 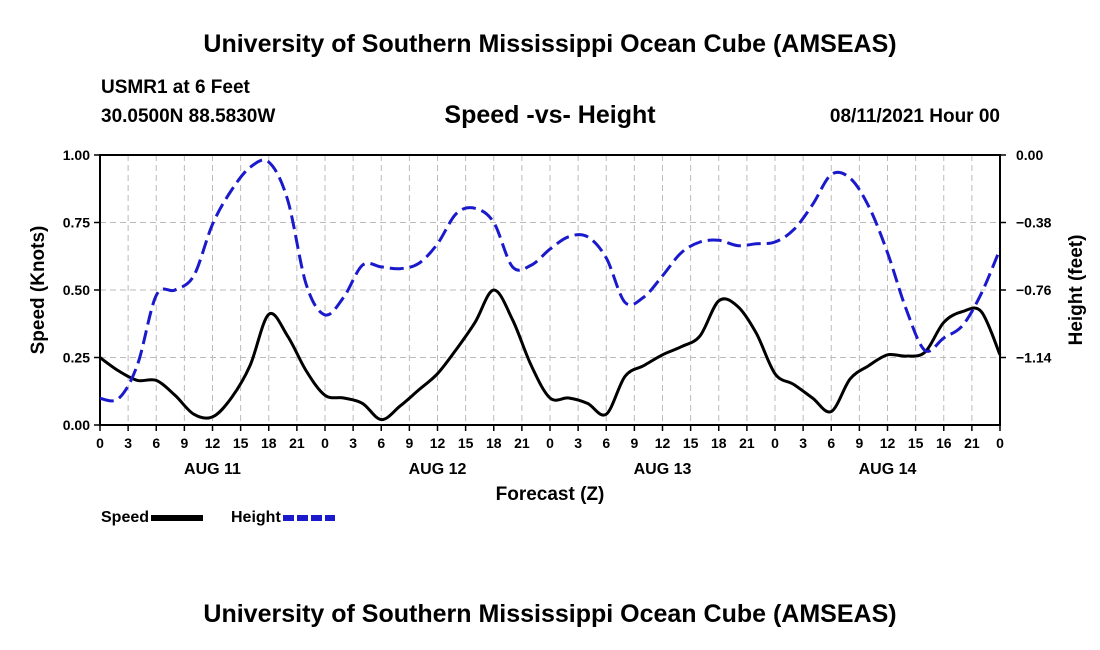 What do you see at coordinates (256, 517) in the screenshot?
I see `legend-height-label: Height` at bounding box center [256, 517].